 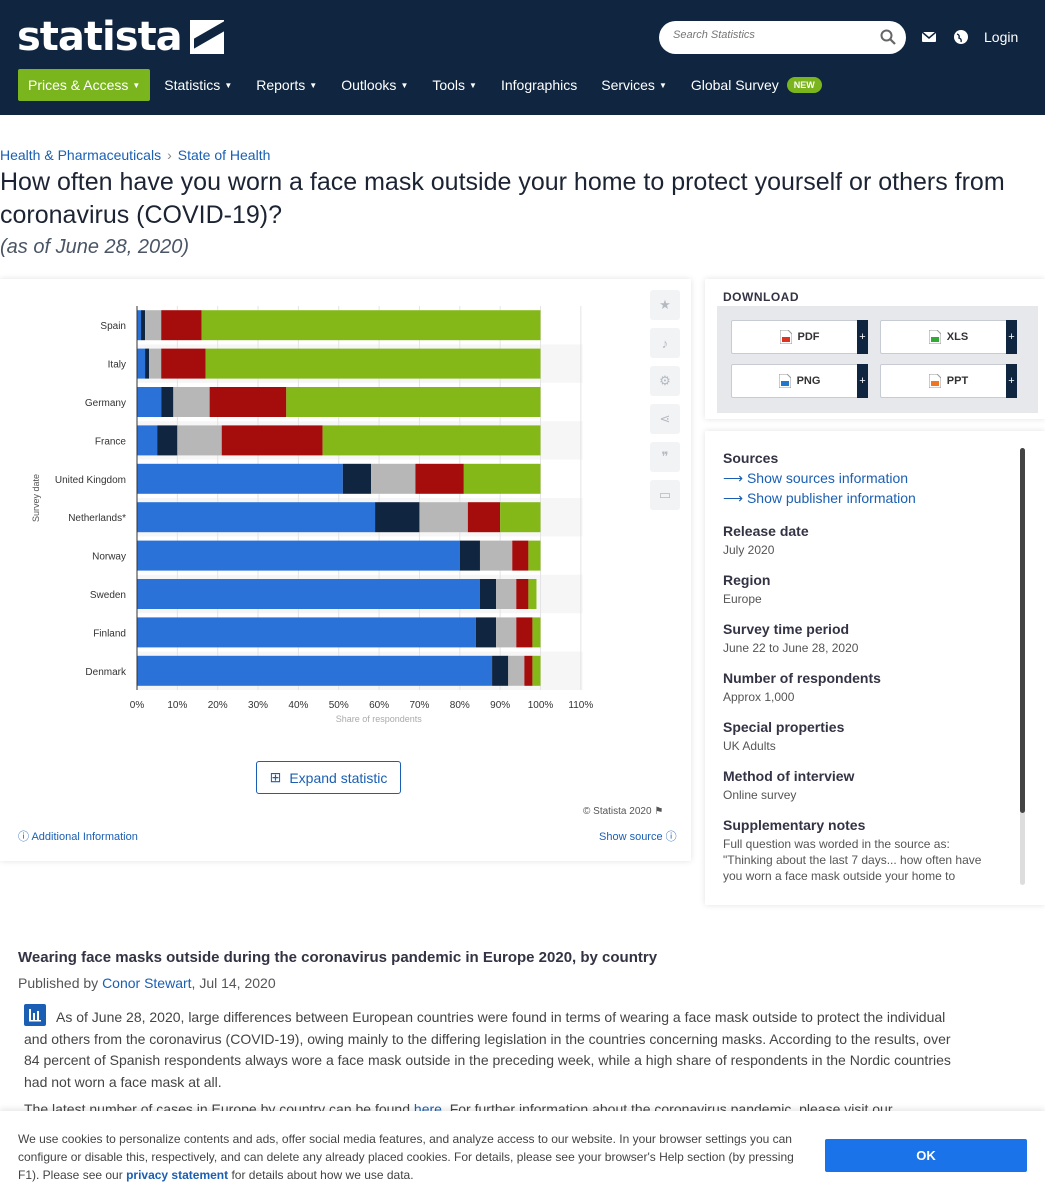 What do you see at coordinates (827, 478) in the screenshot?
I see `show-sources-label: Show sources information` at bounding box center [827, 478].